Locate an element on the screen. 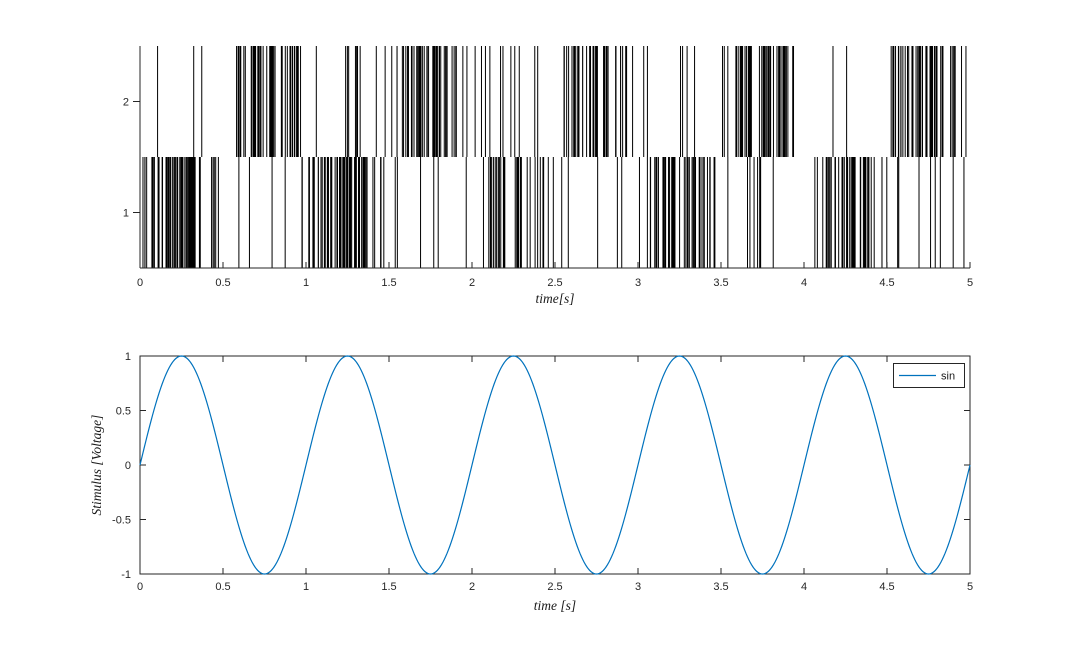 The width and height of the screenshot is (1074, 648). stimulus-x-tick-label: 4.5 is located at coordinates (886, 587).